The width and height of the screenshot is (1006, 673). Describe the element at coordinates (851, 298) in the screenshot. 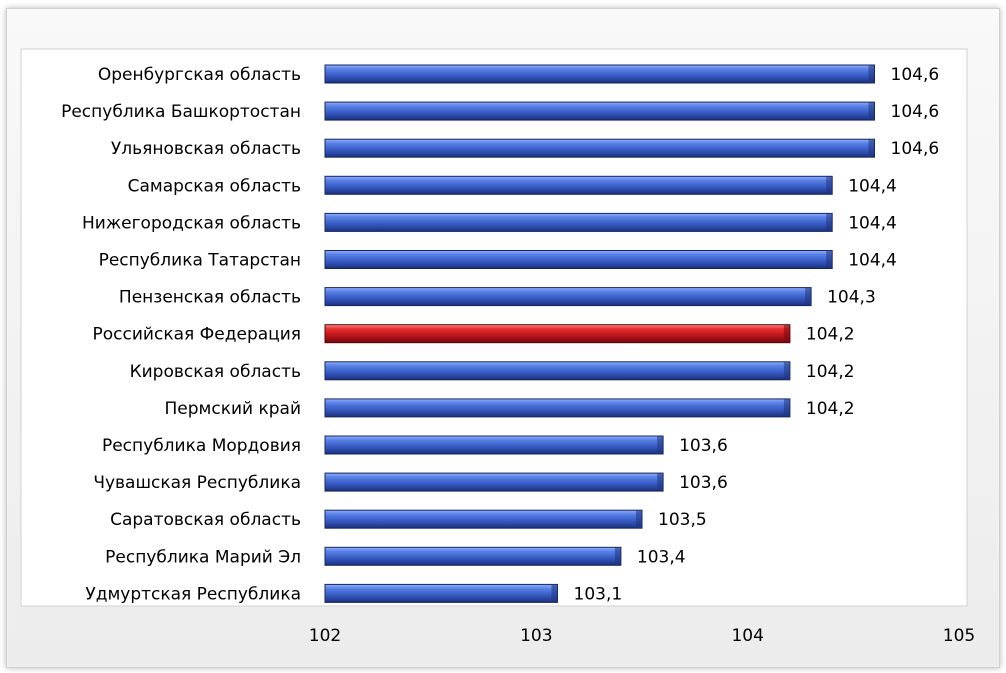

I see `value-label: 104,3` at that location.